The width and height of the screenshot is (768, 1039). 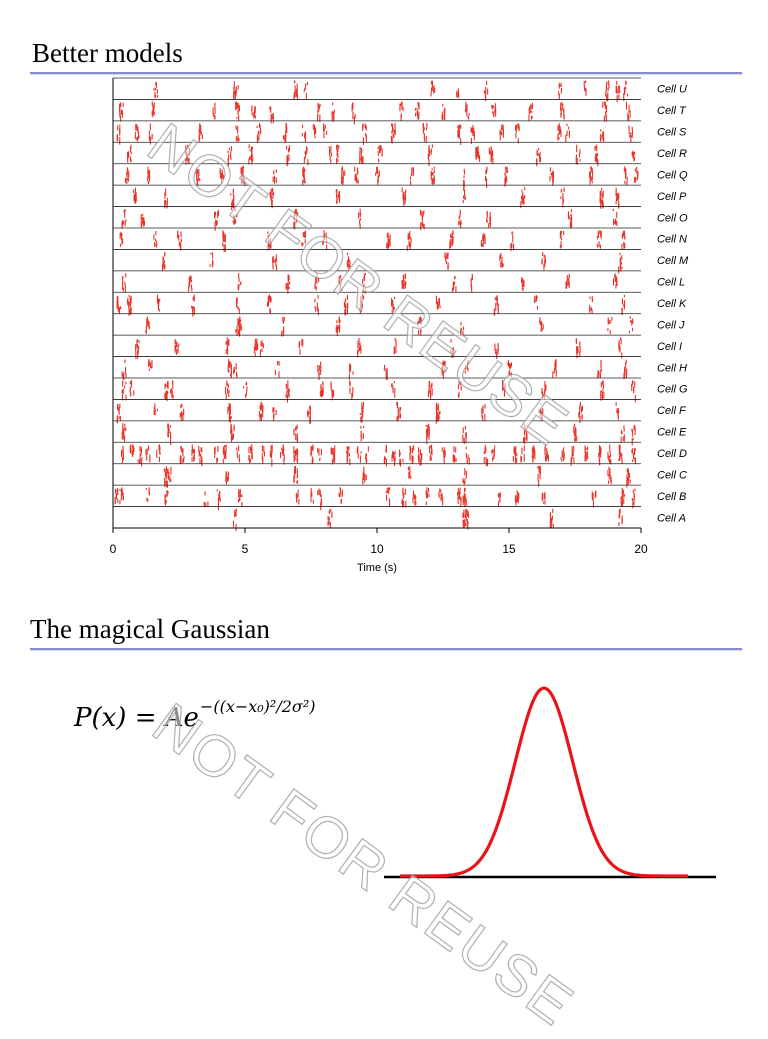 What do you see at coordinates (509, 549) in the screenshot?
I see `x-tick-label: 15` at bounding box center [509, 549].